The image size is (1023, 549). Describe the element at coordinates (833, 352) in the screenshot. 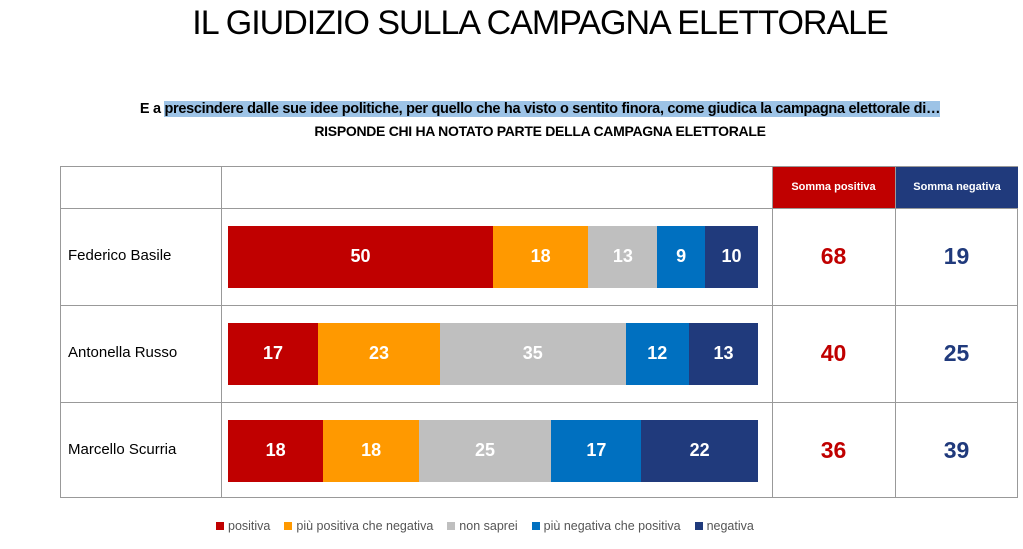

I see `somma-positiva-value: 40` at that location.